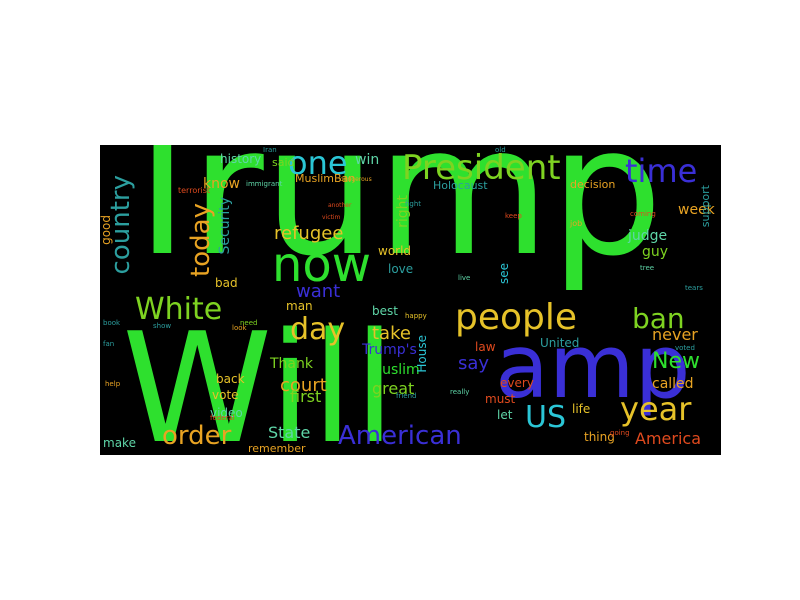 This screenshot has height=600, width=800. What do you see at coordinates (546, 417) in the screenshot?
I see `cloud-word: US` at bounding box center [546, 417].